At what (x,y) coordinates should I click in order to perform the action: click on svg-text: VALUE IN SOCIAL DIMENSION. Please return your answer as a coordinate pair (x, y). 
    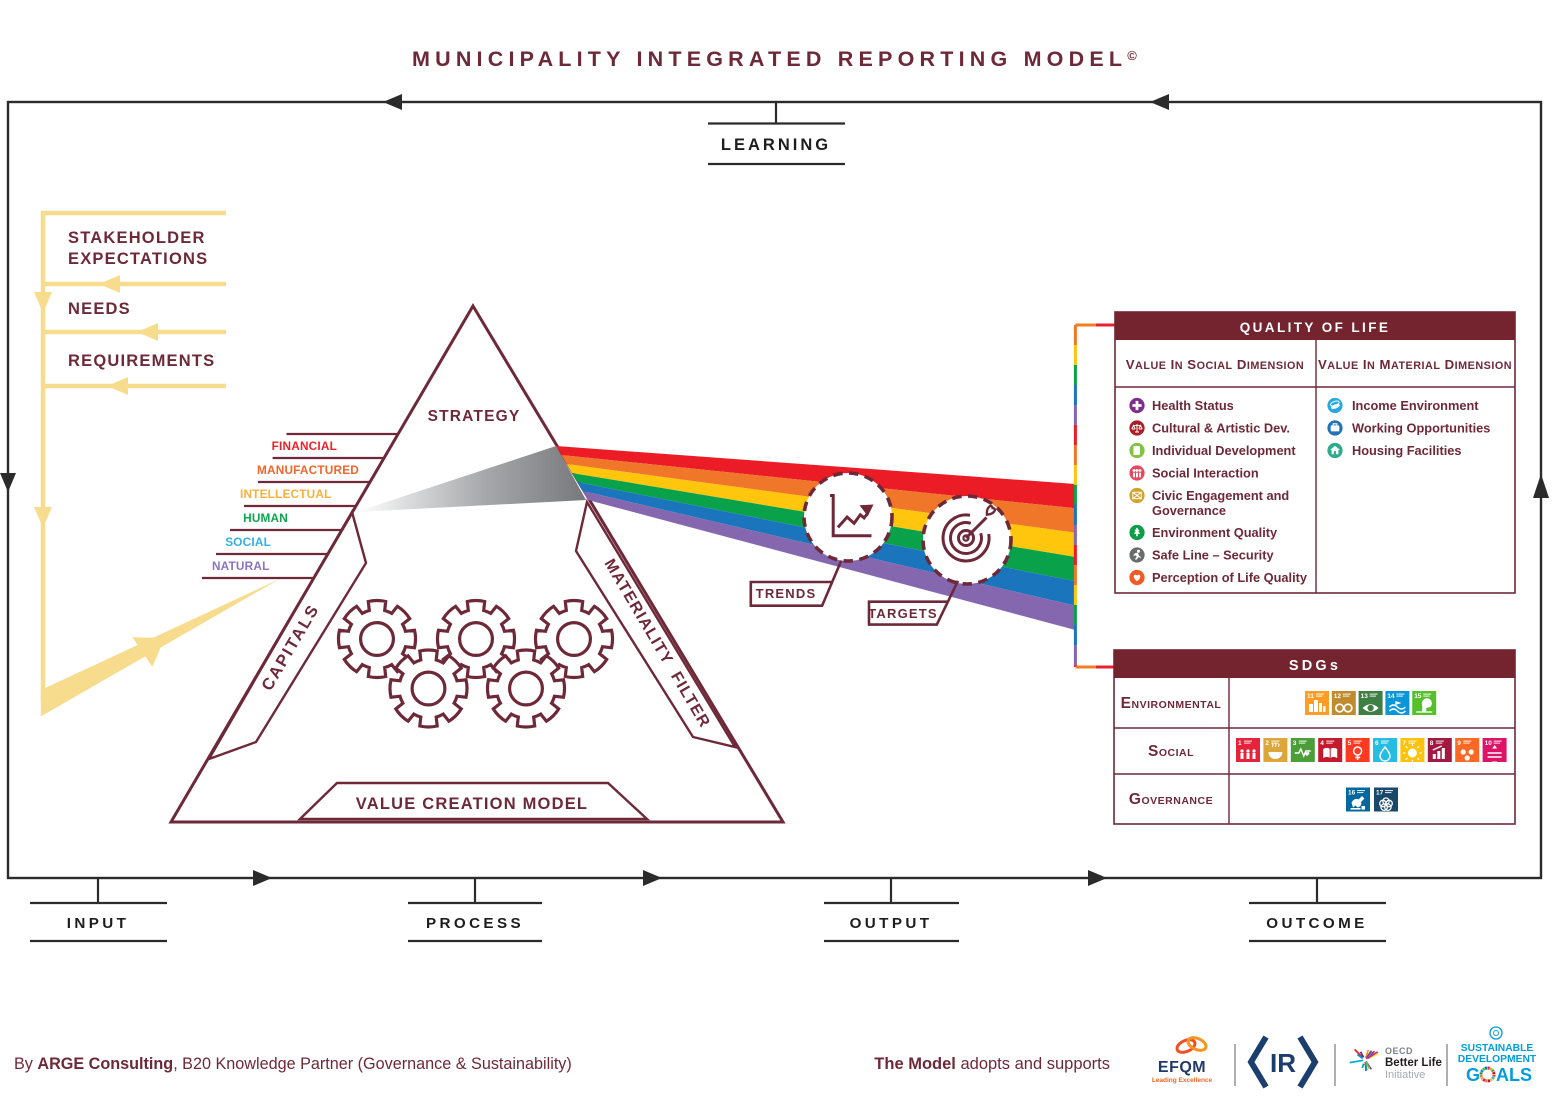
    Looking at the image, I should click on (1215, 364).